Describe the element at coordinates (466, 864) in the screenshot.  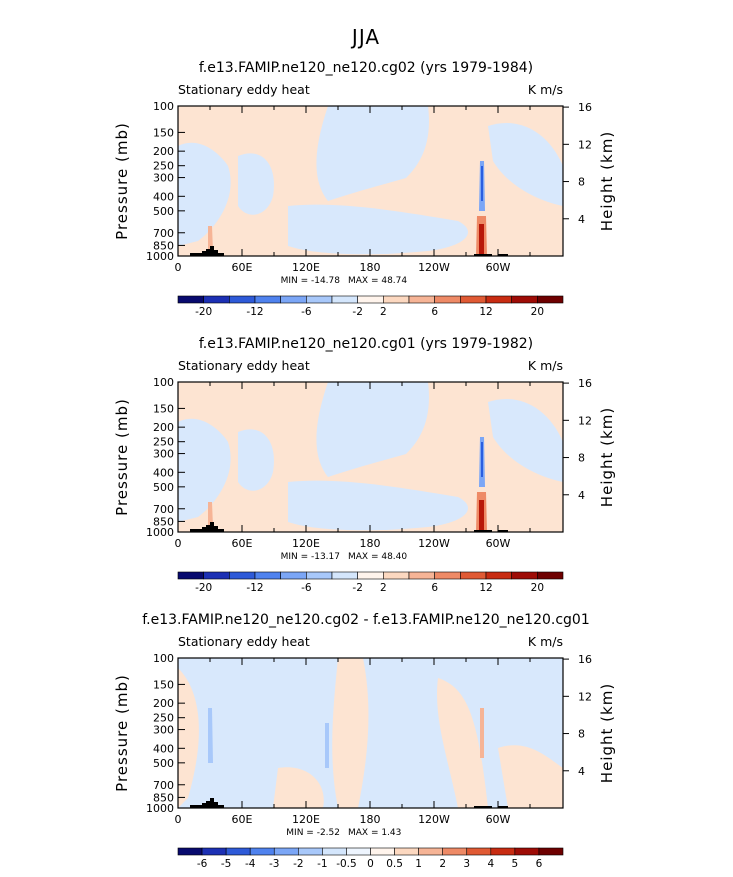
I see `colorbar-tick-label: 3` at that location.